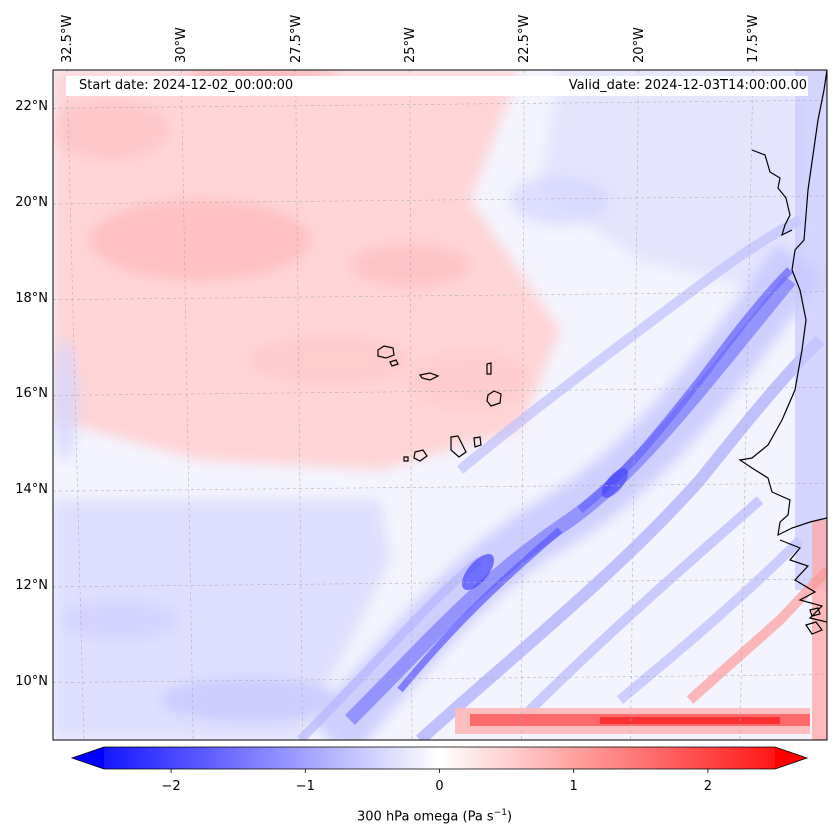 The image size is (837, 839). What do you see at coordinates (31, 394) in the screenshot?
I see `latitude-tick-label: 16°N` at bounding box center [31, 394].